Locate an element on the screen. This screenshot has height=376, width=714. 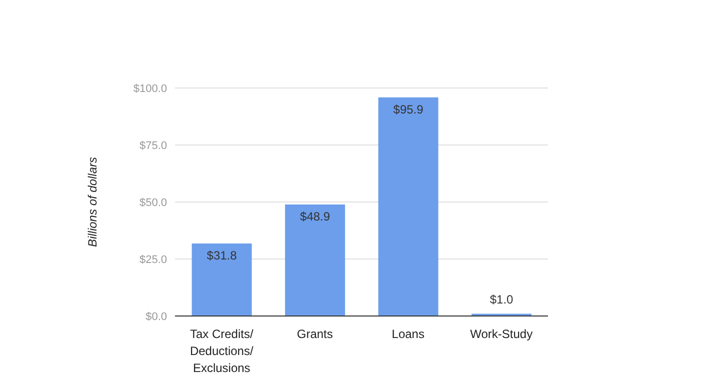
data-label: $48.9 is located at coordinates (315, 217).